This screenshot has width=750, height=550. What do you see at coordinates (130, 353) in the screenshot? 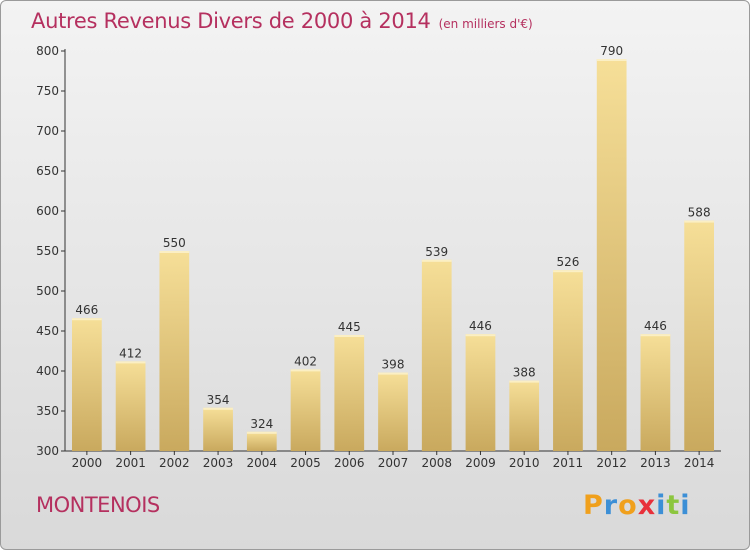
I see `value-label: 412` at bounding box center [130, 353].